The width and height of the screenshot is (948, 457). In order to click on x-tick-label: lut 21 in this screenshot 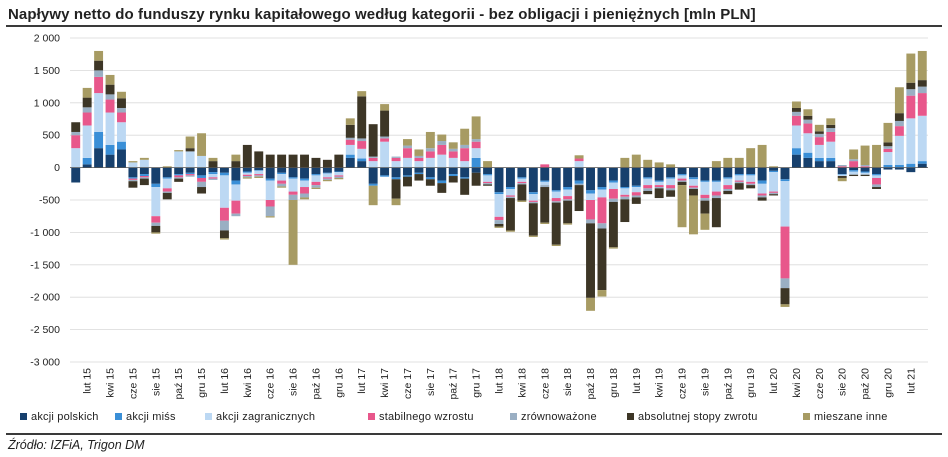, I will do `click(911, 381)`.